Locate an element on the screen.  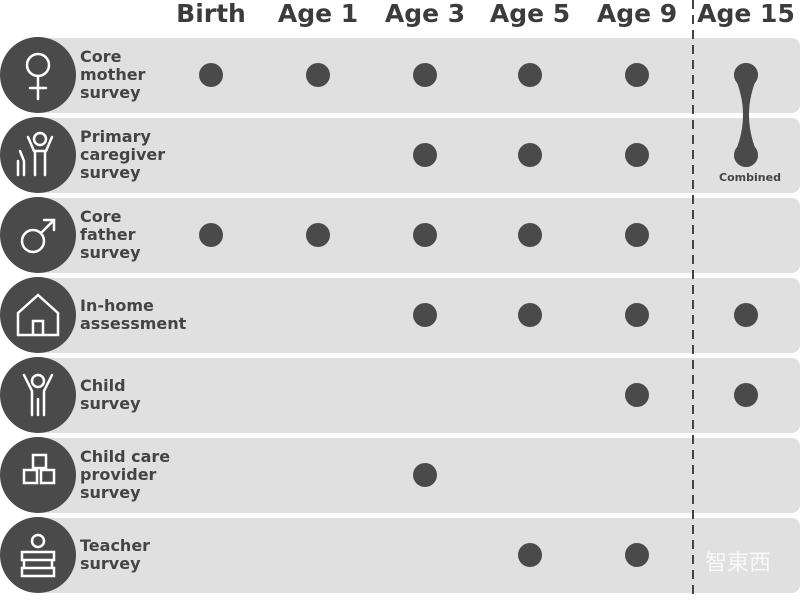
label-line: provider is located at coordinates (118, 474).